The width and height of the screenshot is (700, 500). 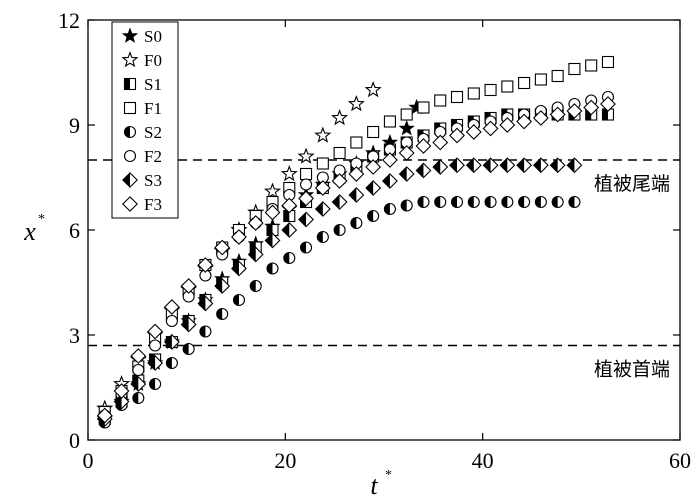 I want to click on legend-label: F3, so click(x=153, y=204).